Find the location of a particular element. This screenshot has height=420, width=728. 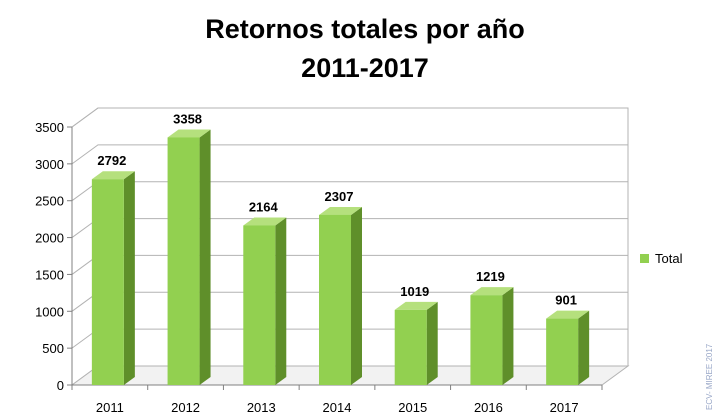

bar-2017 is located at coordinates (568, 347).